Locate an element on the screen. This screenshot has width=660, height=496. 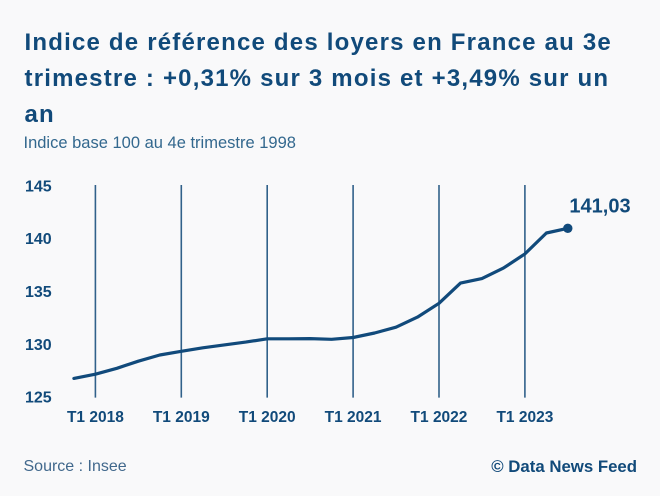
svg-text: 135 is located at coordinates (38, 292).